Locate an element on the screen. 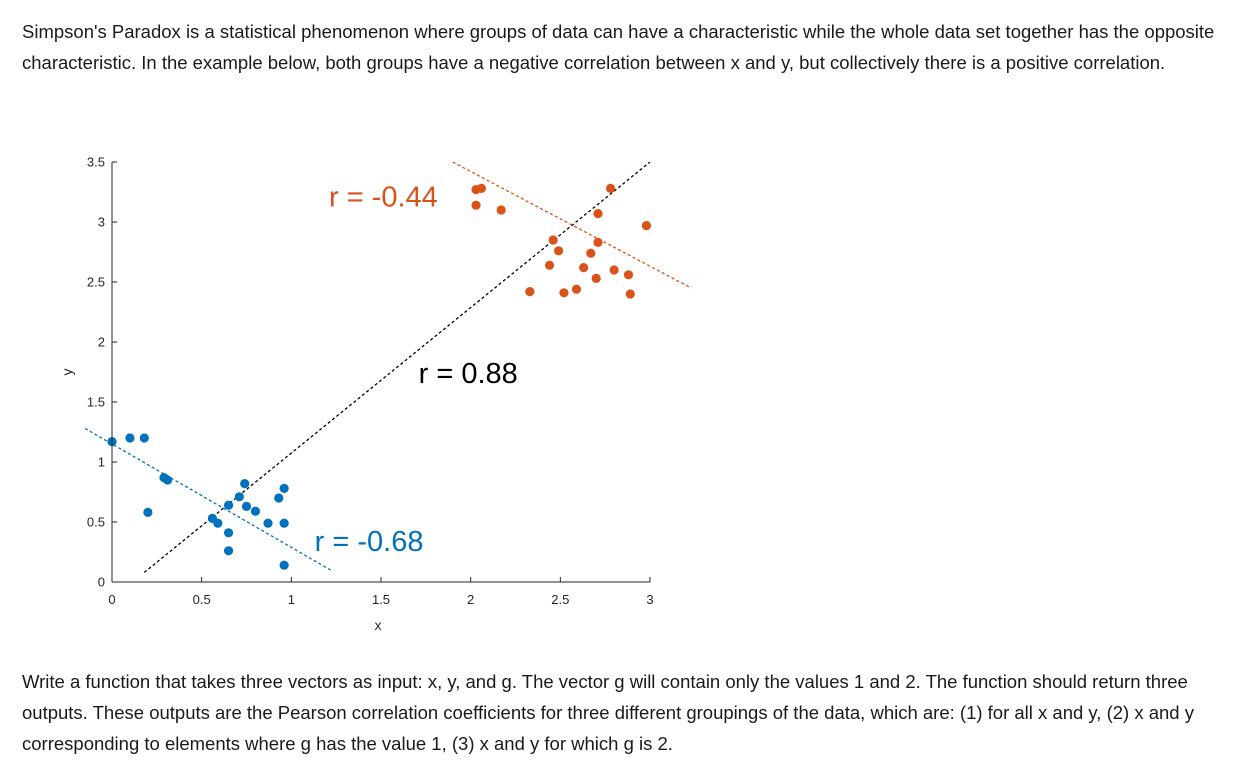 Image resolution: width=1256 pixels, height=760 pixels. y-tick-label-0: 0 is located at coordinates (101, 582).